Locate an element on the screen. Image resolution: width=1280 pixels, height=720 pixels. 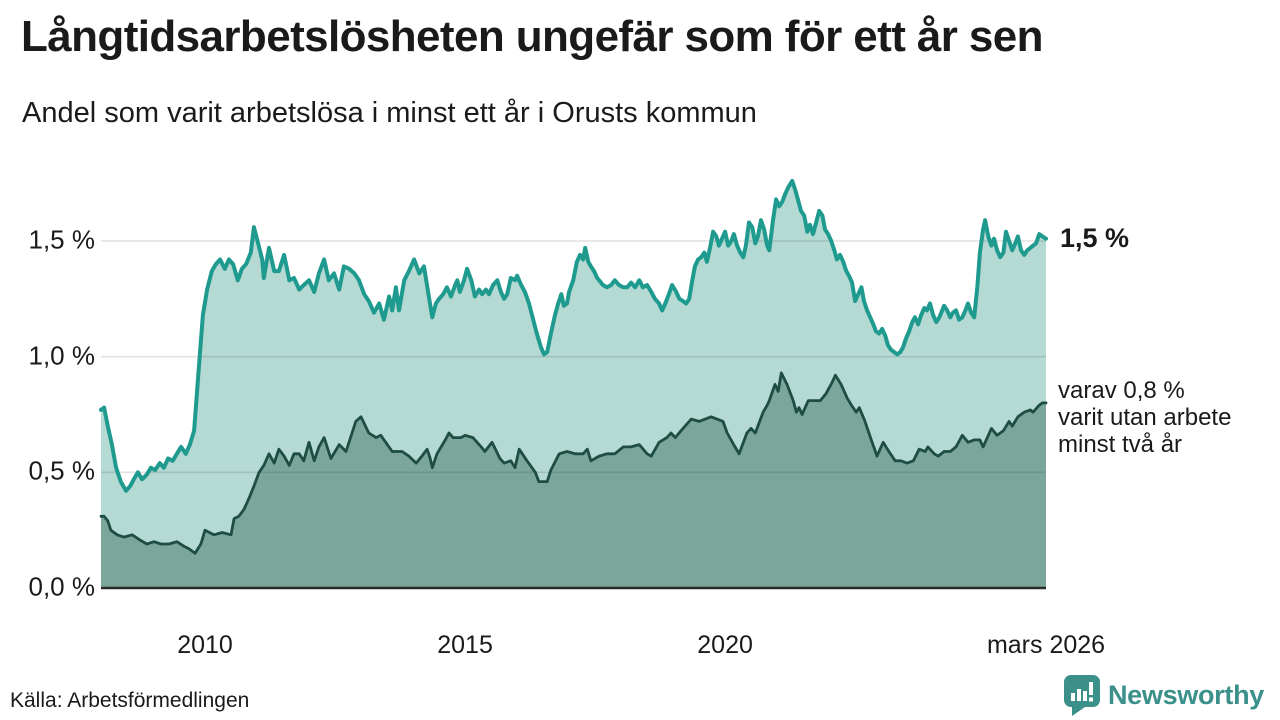
x-tick-label: 2015 is located at coordinates (465, 645).